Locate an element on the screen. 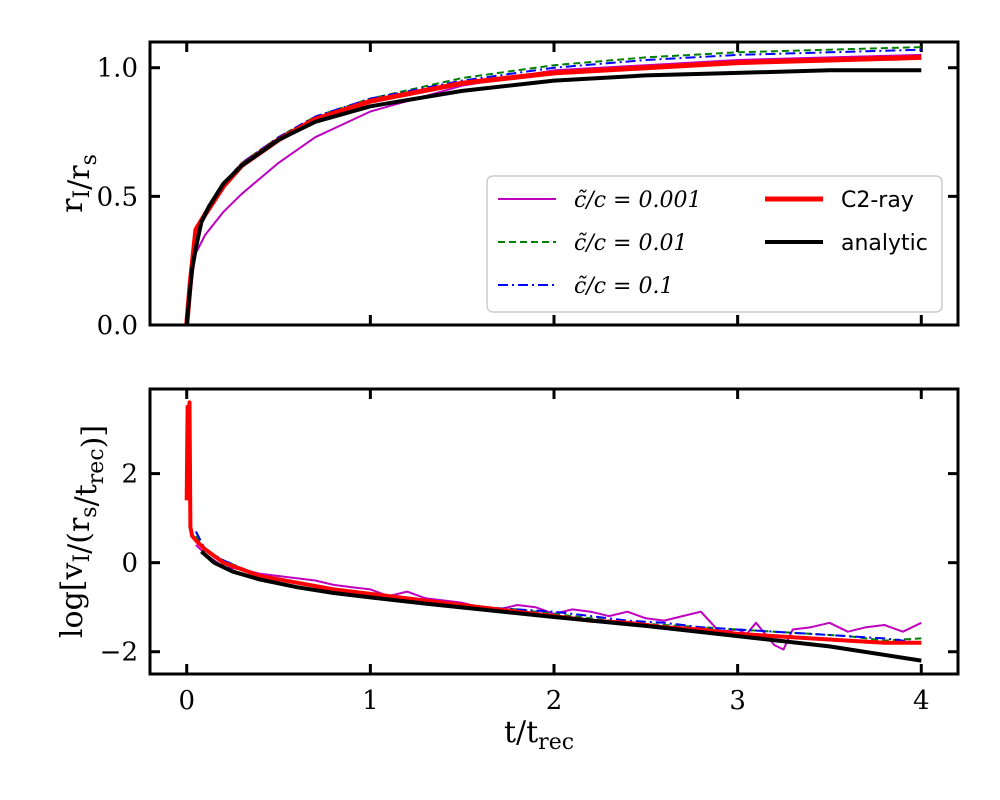  bot-ytick-label-1: 0 is located at coordinates (129, 564).